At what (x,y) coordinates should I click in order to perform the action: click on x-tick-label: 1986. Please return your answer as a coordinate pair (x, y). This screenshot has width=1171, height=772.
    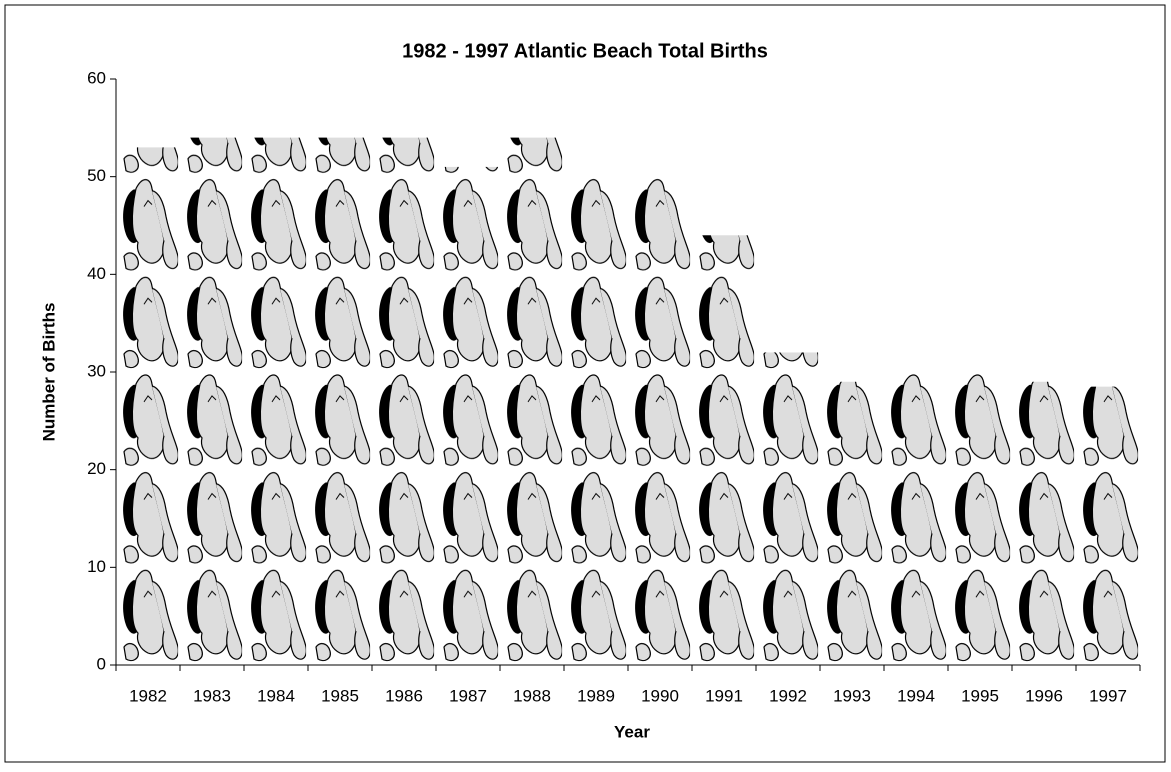
    Looking at the image, I should click on (404, 695).